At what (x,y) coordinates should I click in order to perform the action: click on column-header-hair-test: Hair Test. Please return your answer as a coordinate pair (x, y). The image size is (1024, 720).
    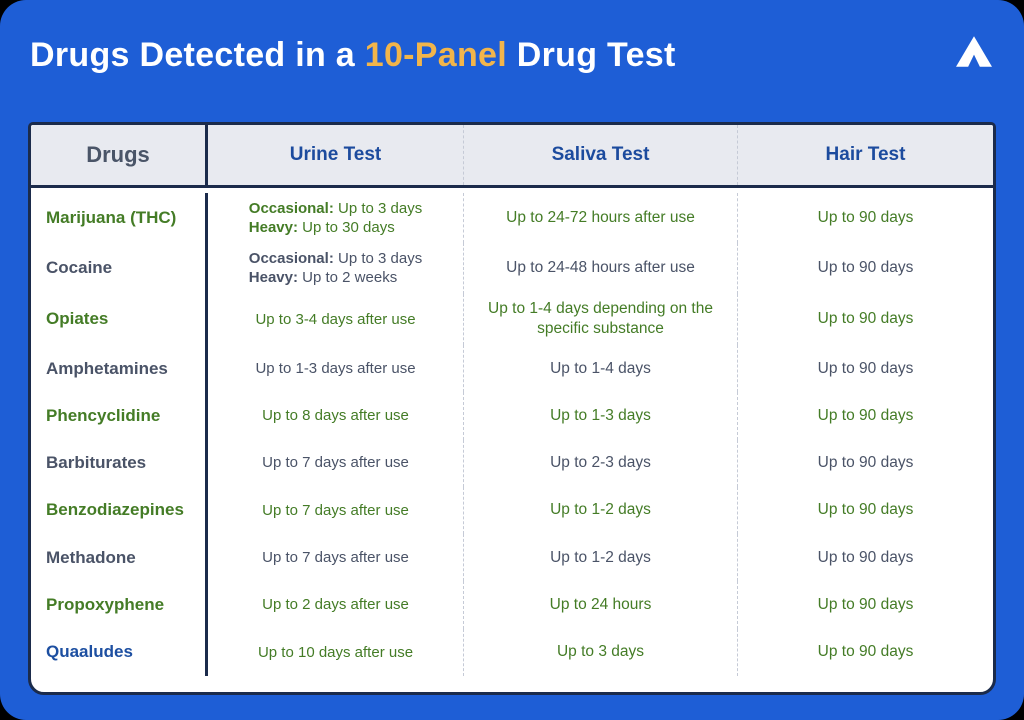
    Looking at the image, I should click on (865, 155).